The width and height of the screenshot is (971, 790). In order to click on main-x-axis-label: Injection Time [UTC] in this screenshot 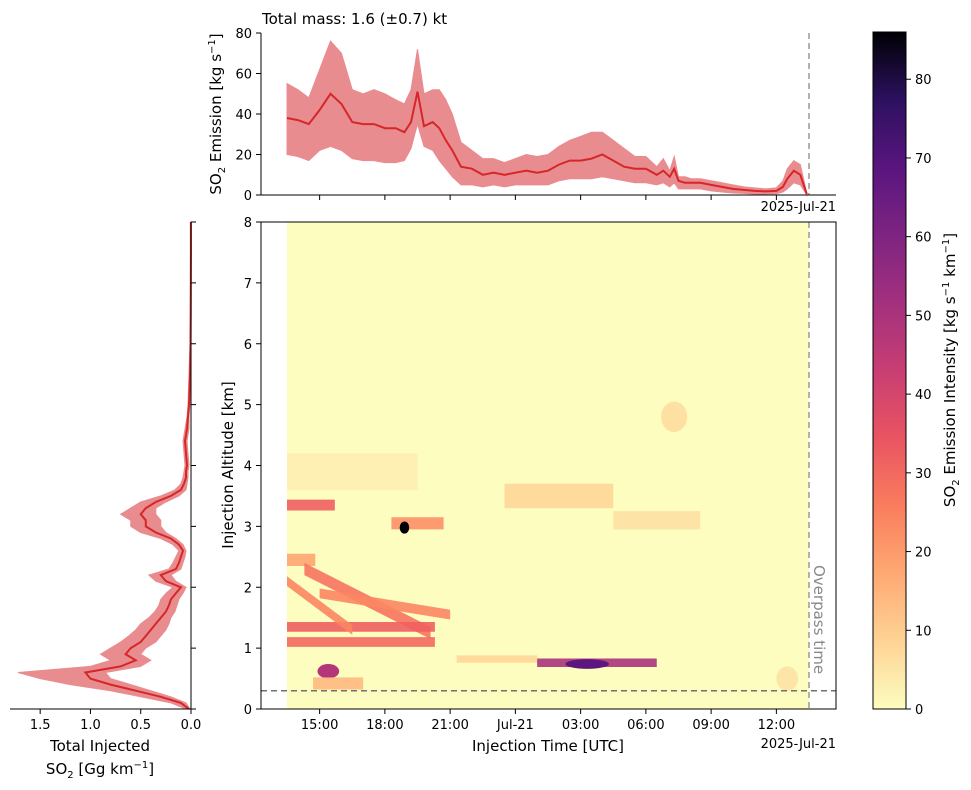, I will do `click(548, 746)`.